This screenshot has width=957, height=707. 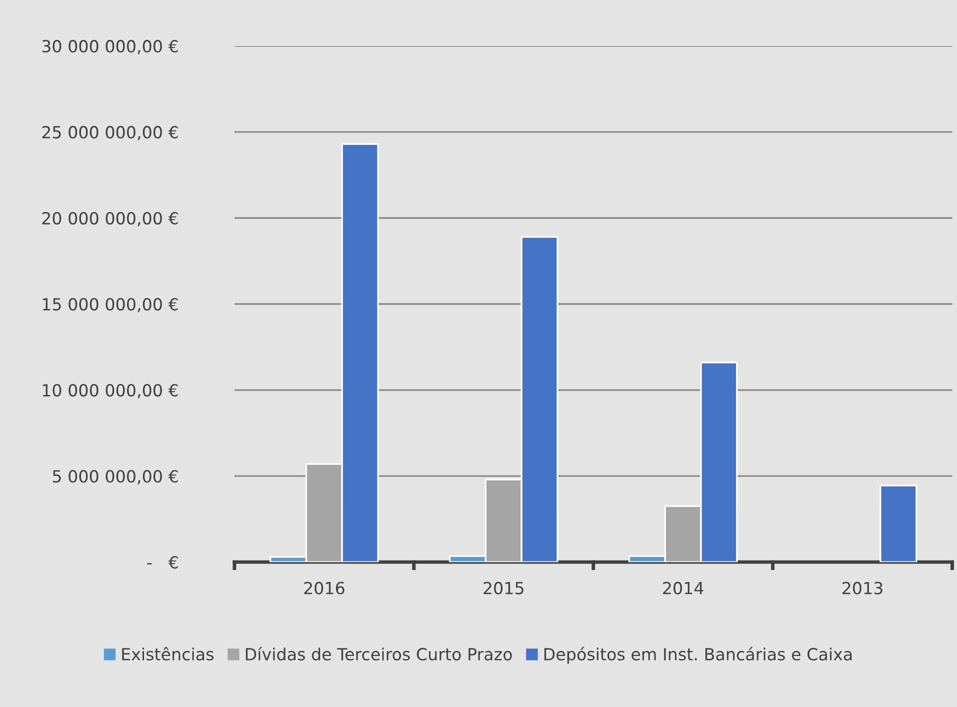 I want to click on bar, so click(x=899, y=523).